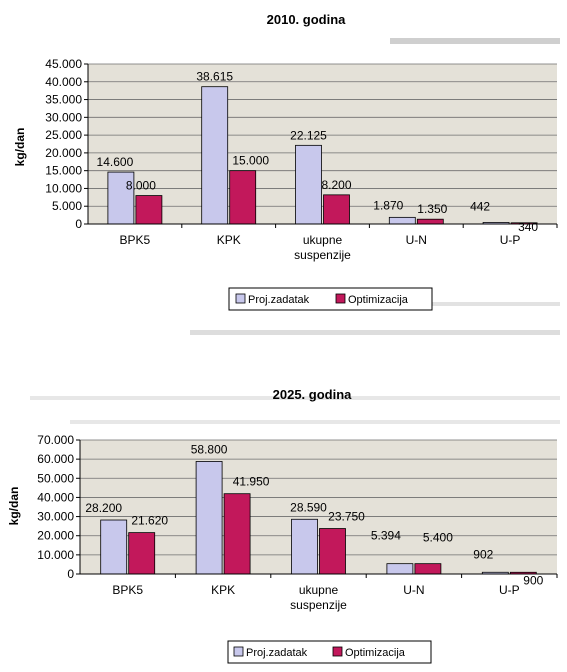 This screenshot has height=672, width=567. I want to click on bars, so click(318, 518).